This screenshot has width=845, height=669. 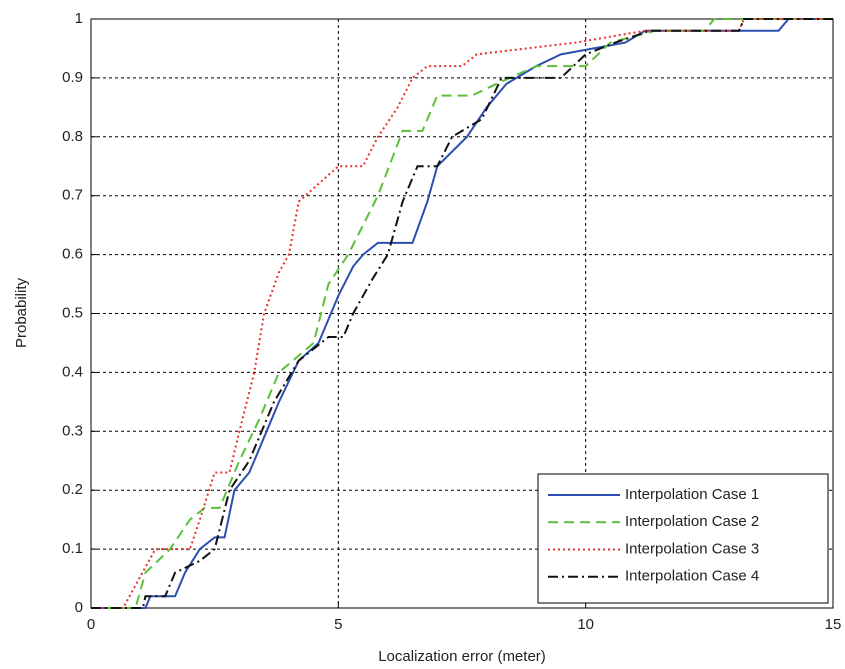 I want to click on y-tick-label: 0.8, so click(x=72, y=136).